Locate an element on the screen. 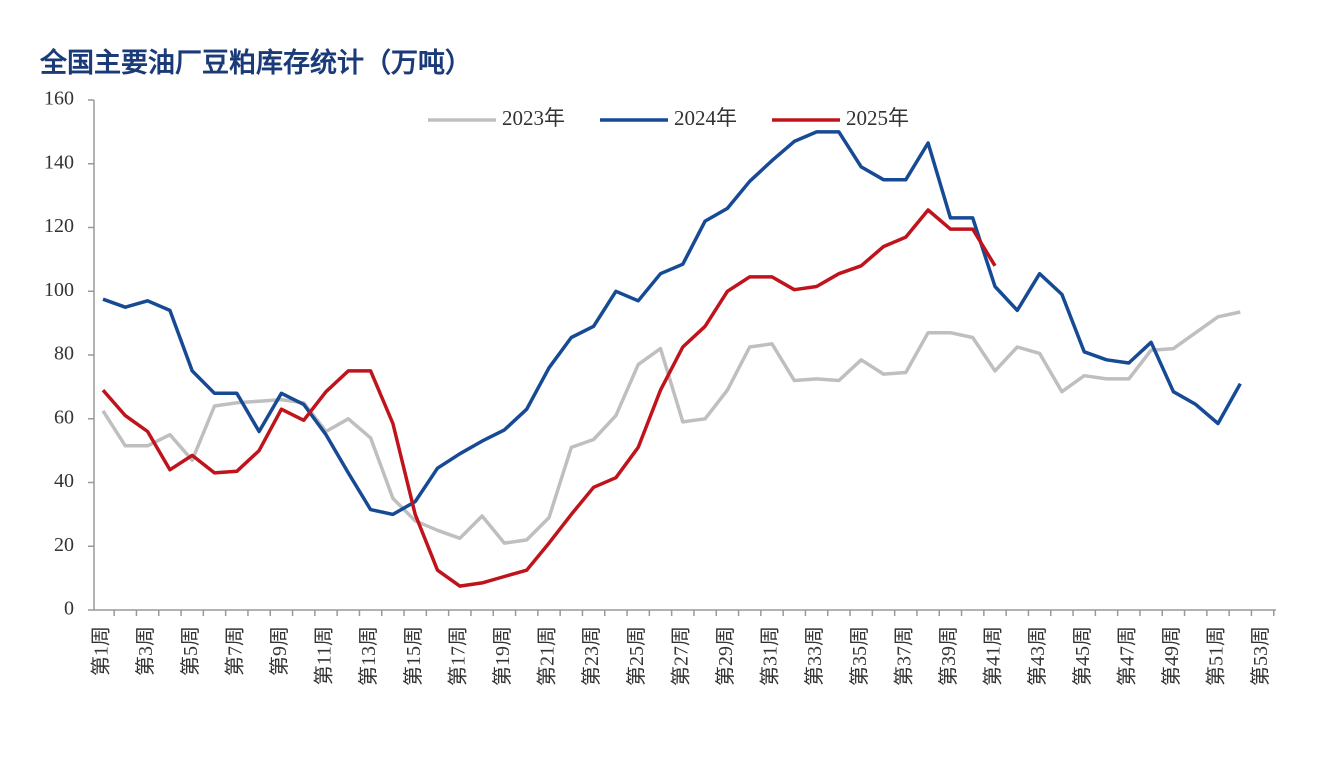 This screenshot has height=764, width=1328. x-tick-label: 第41周 is located at coordinates (993, 656).